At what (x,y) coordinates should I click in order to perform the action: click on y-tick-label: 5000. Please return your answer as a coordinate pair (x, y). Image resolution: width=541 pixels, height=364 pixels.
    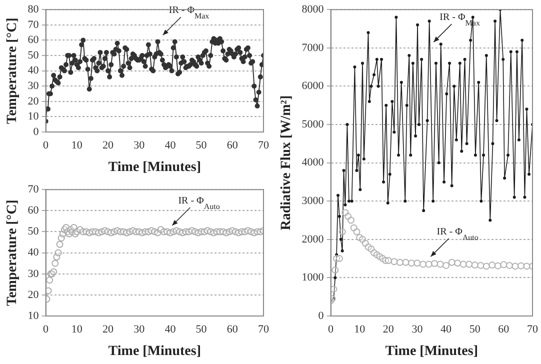
    Looking at the image, I should click on (313, 124).